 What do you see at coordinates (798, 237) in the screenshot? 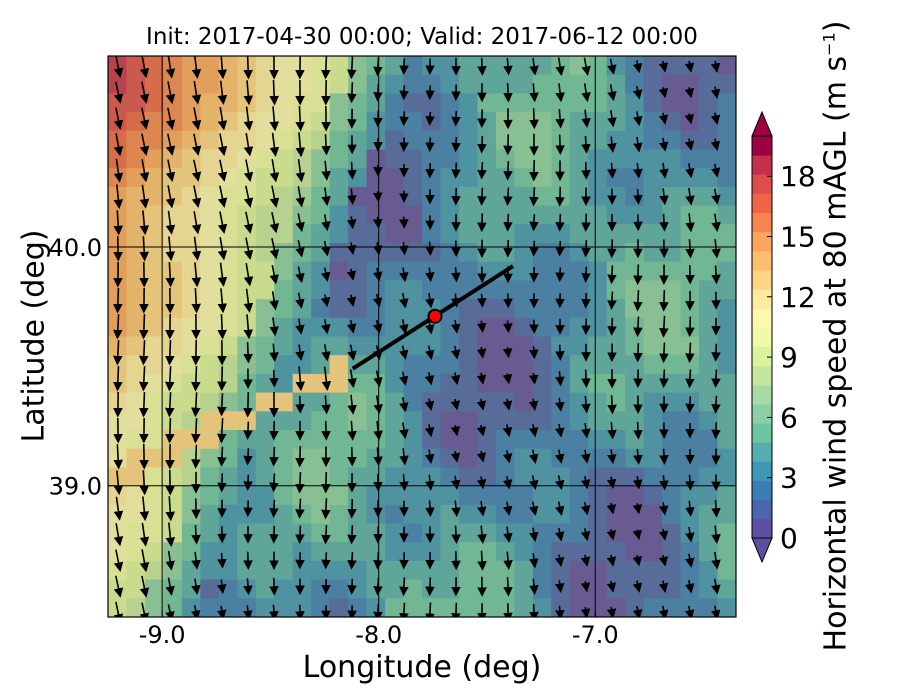
I see `colorbar-tick-label: 15` at bounding box center [798, 237].